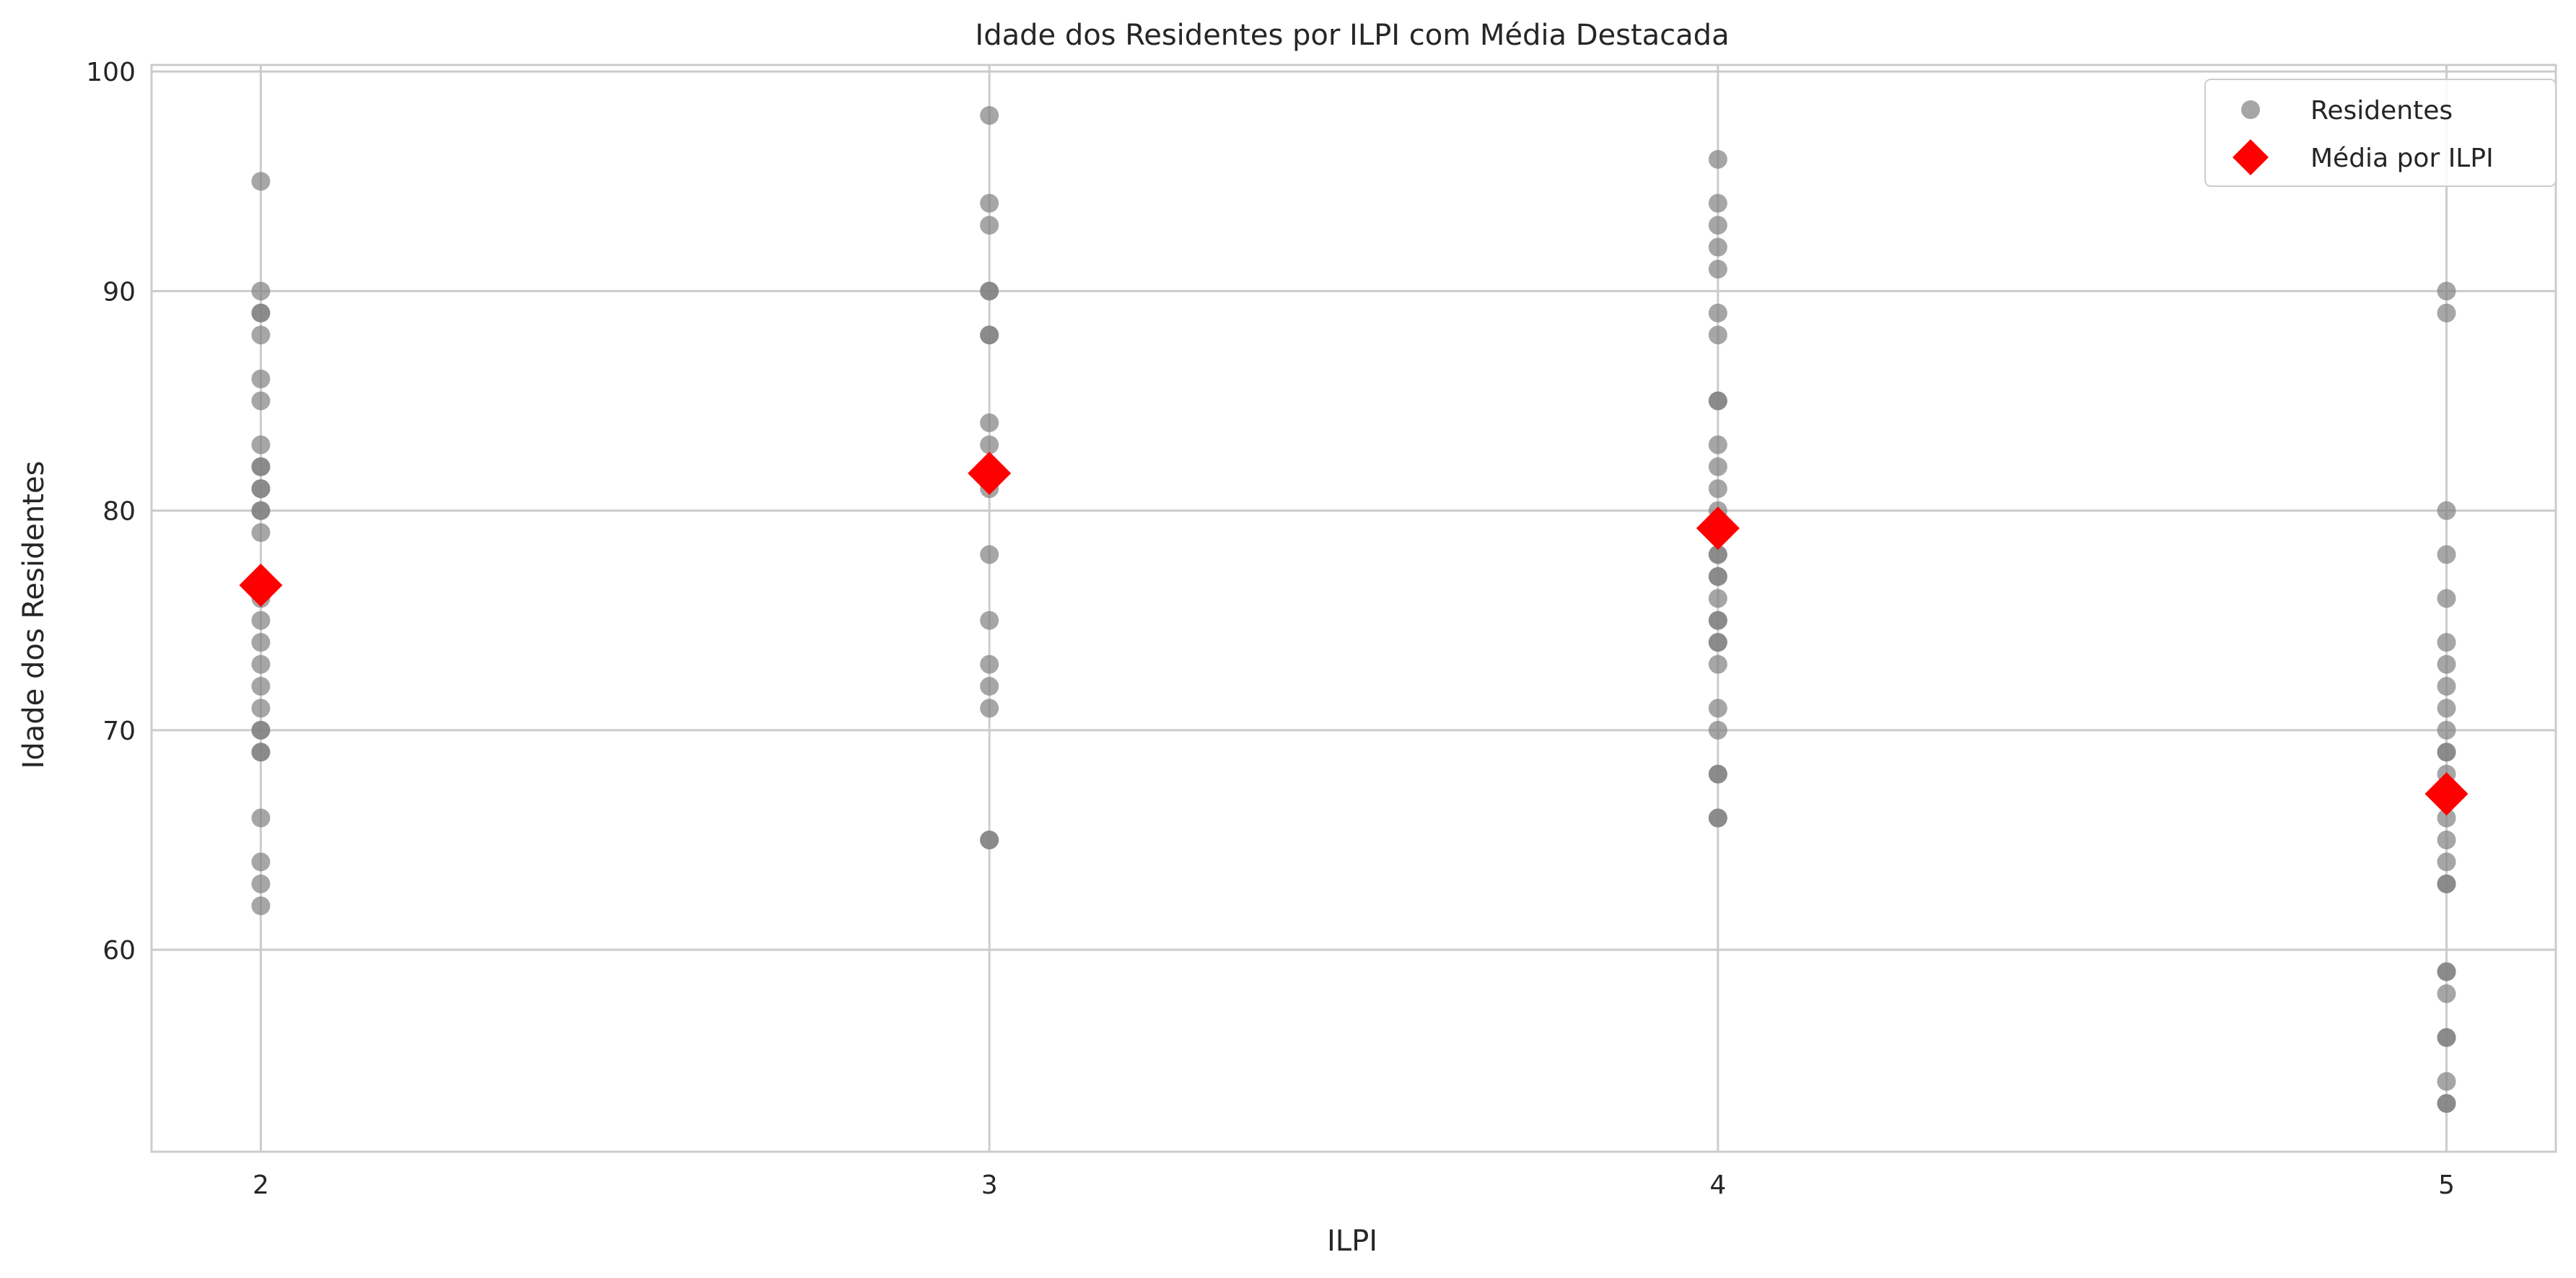 This screenshot has height=1278, width=2576. What do you see at coordinates (2402, 158) in the screenshot?
I see `legend-label-media: Média por ILPI` at bounding box center [2402, 158].